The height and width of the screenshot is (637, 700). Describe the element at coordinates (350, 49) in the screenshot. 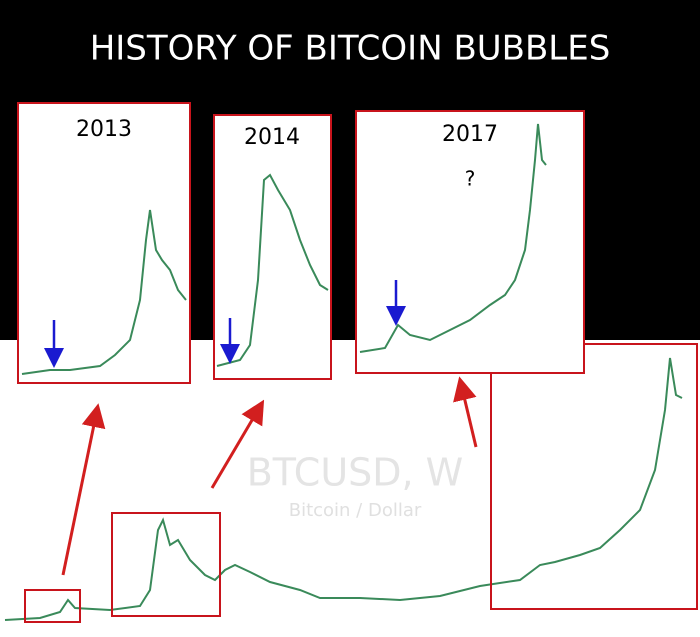

I see `title: HISTORY OF BITCOIN BUBBLES` at that location.